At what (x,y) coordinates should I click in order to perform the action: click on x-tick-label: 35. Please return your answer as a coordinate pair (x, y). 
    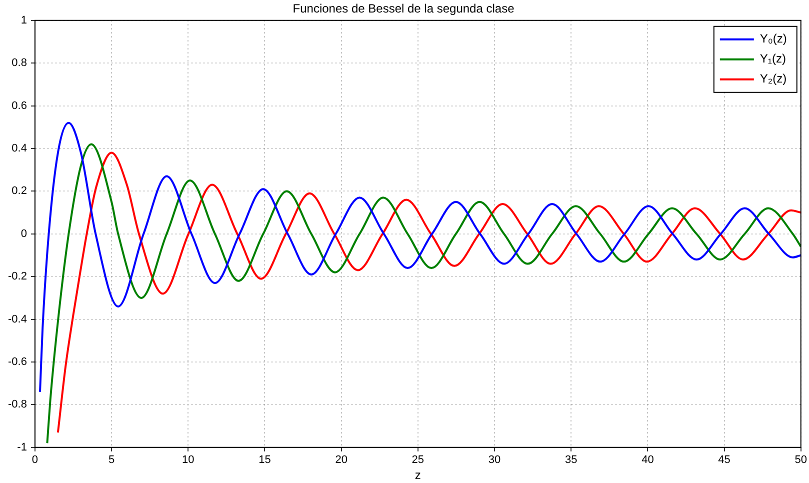
    Looking at the image, I should click on (571, 460).